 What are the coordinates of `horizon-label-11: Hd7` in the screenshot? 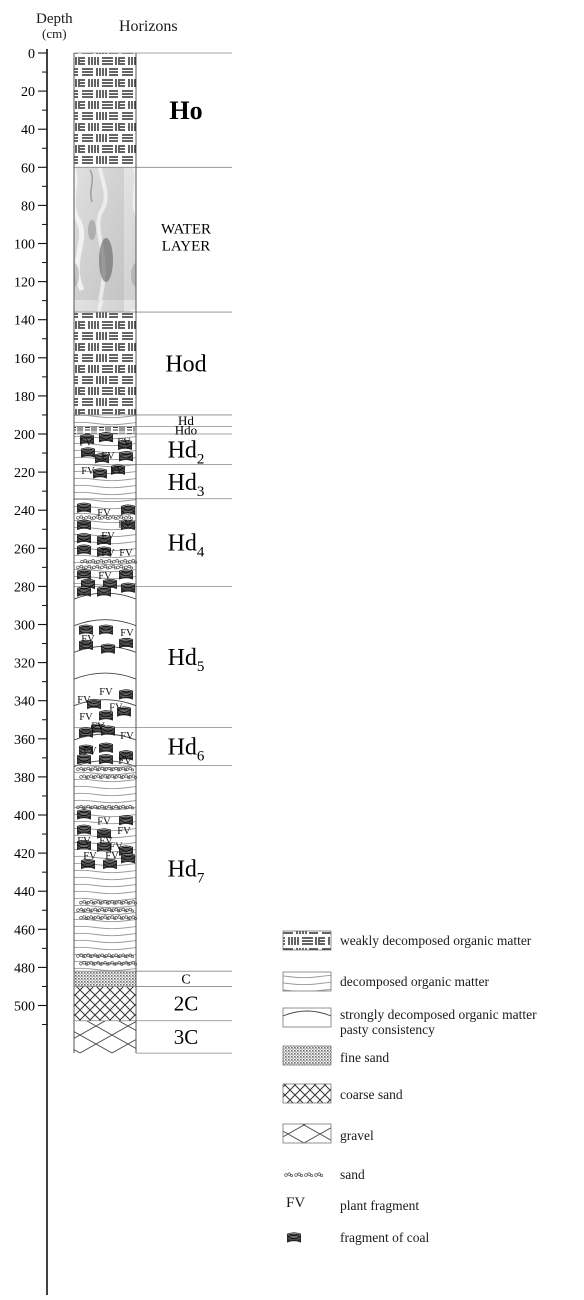 It's located at (186, 872).